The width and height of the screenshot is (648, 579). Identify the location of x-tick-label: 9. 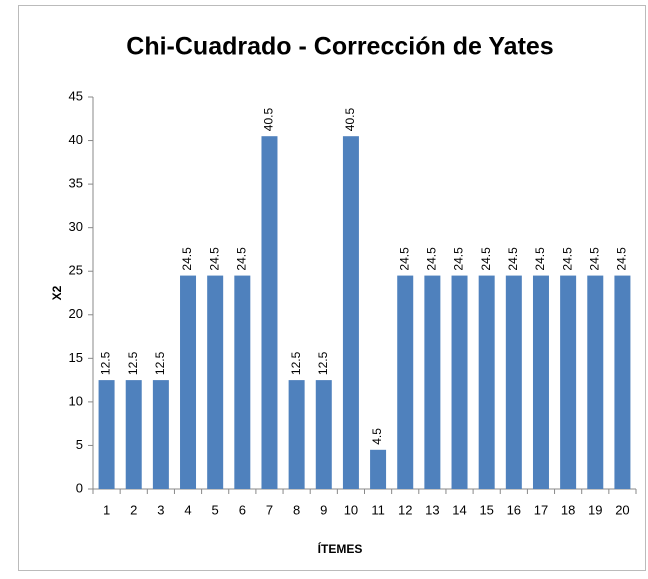
(323, 509).